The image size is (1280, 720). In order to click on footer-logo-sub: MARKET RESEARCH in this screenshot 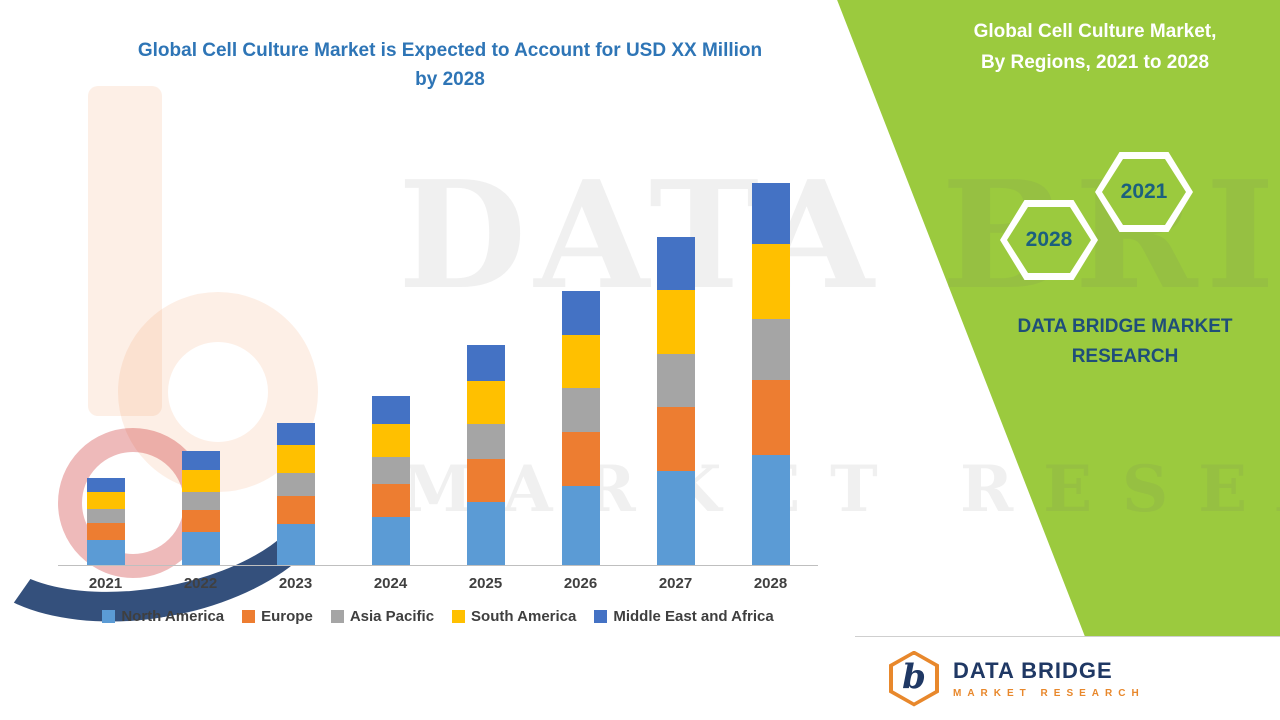, I will do `click(1049, 693)`.